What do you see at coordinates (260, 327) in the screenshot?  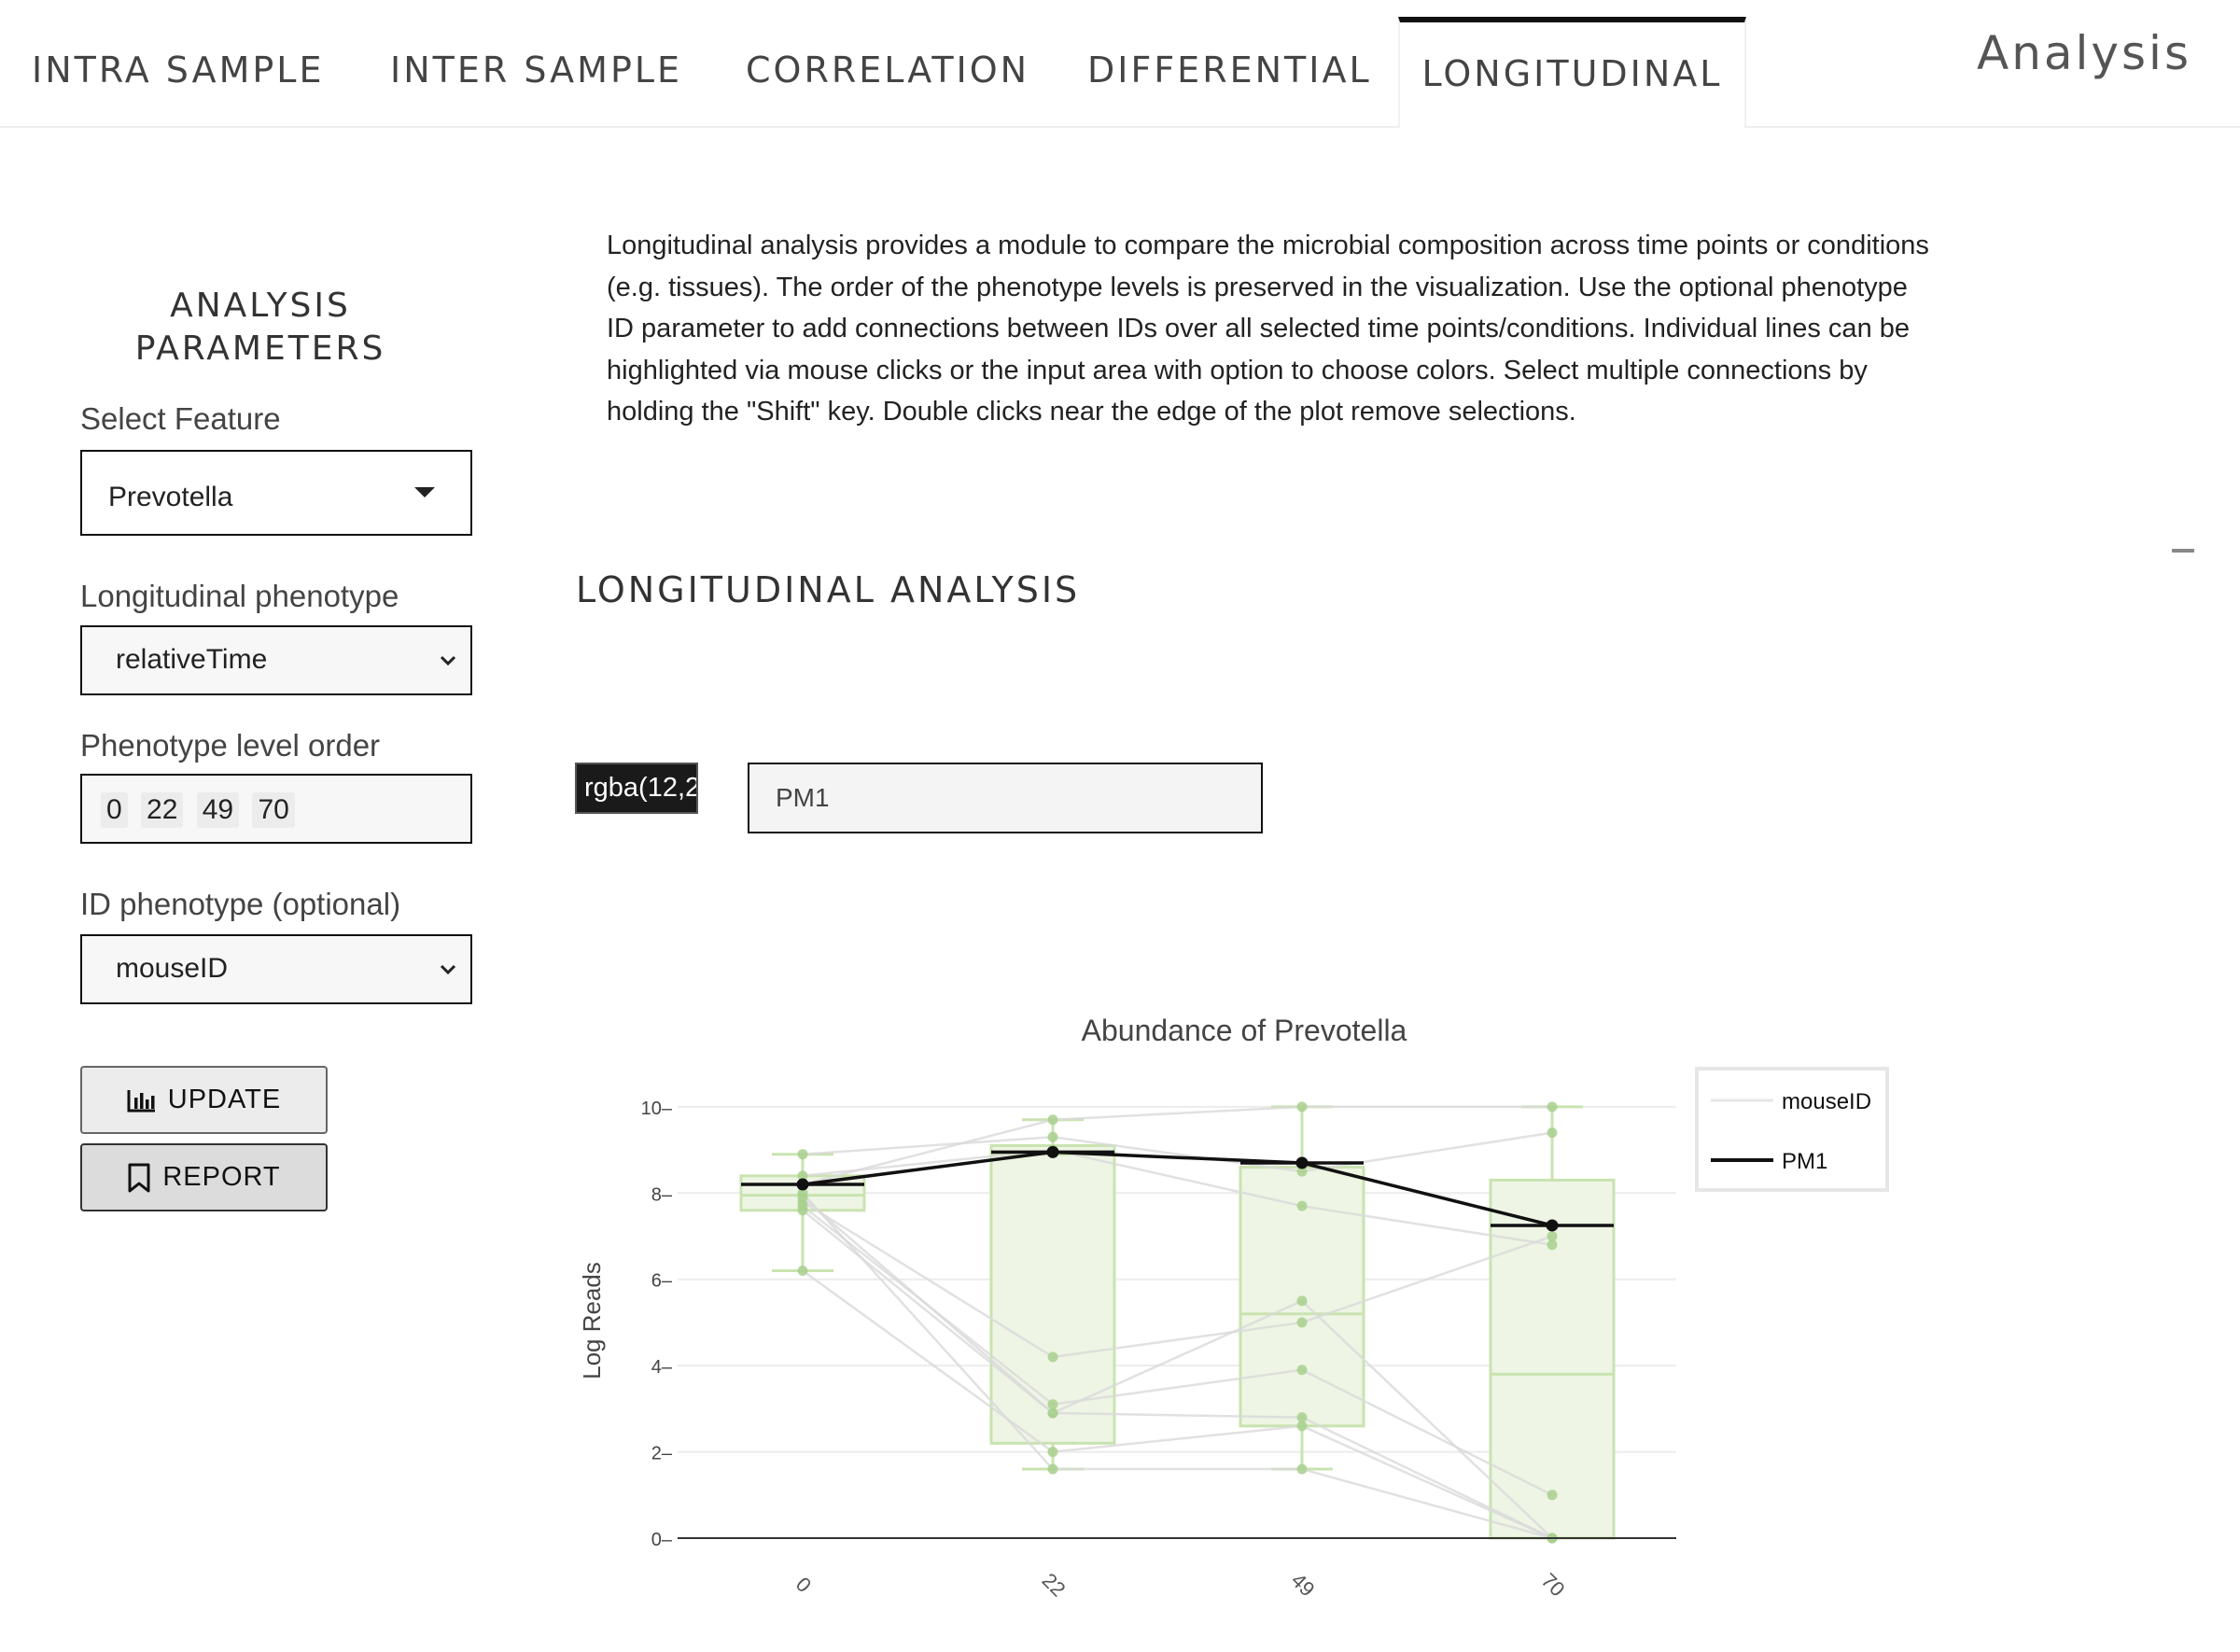 I see `analysis-parameters-title: ANALYSIS PARAMETERS` at bounding box center [260, 327].